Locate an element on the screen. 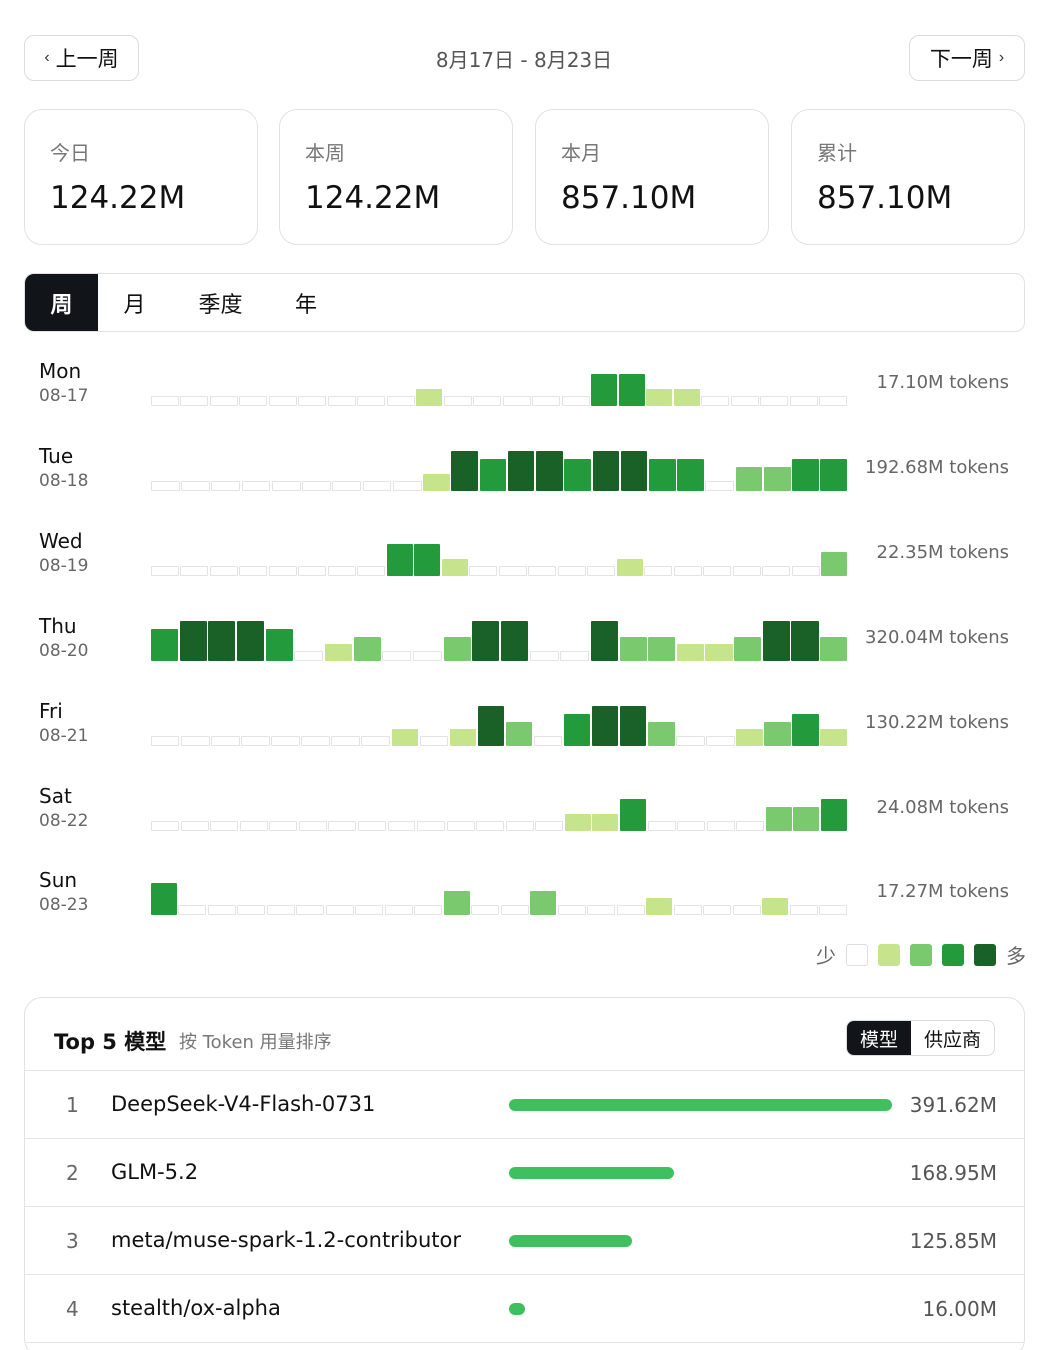 The image size is (1064, 1350). next-week-button: 下一周 › is located at coordinates (967, 58).